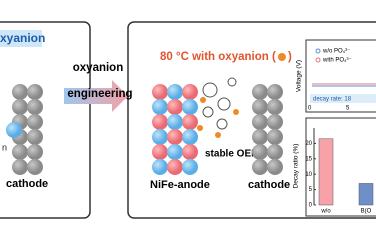 The width and height of the screenshot is (376, 241). I want to click on arrow-text: engineering, so click(99, 94).